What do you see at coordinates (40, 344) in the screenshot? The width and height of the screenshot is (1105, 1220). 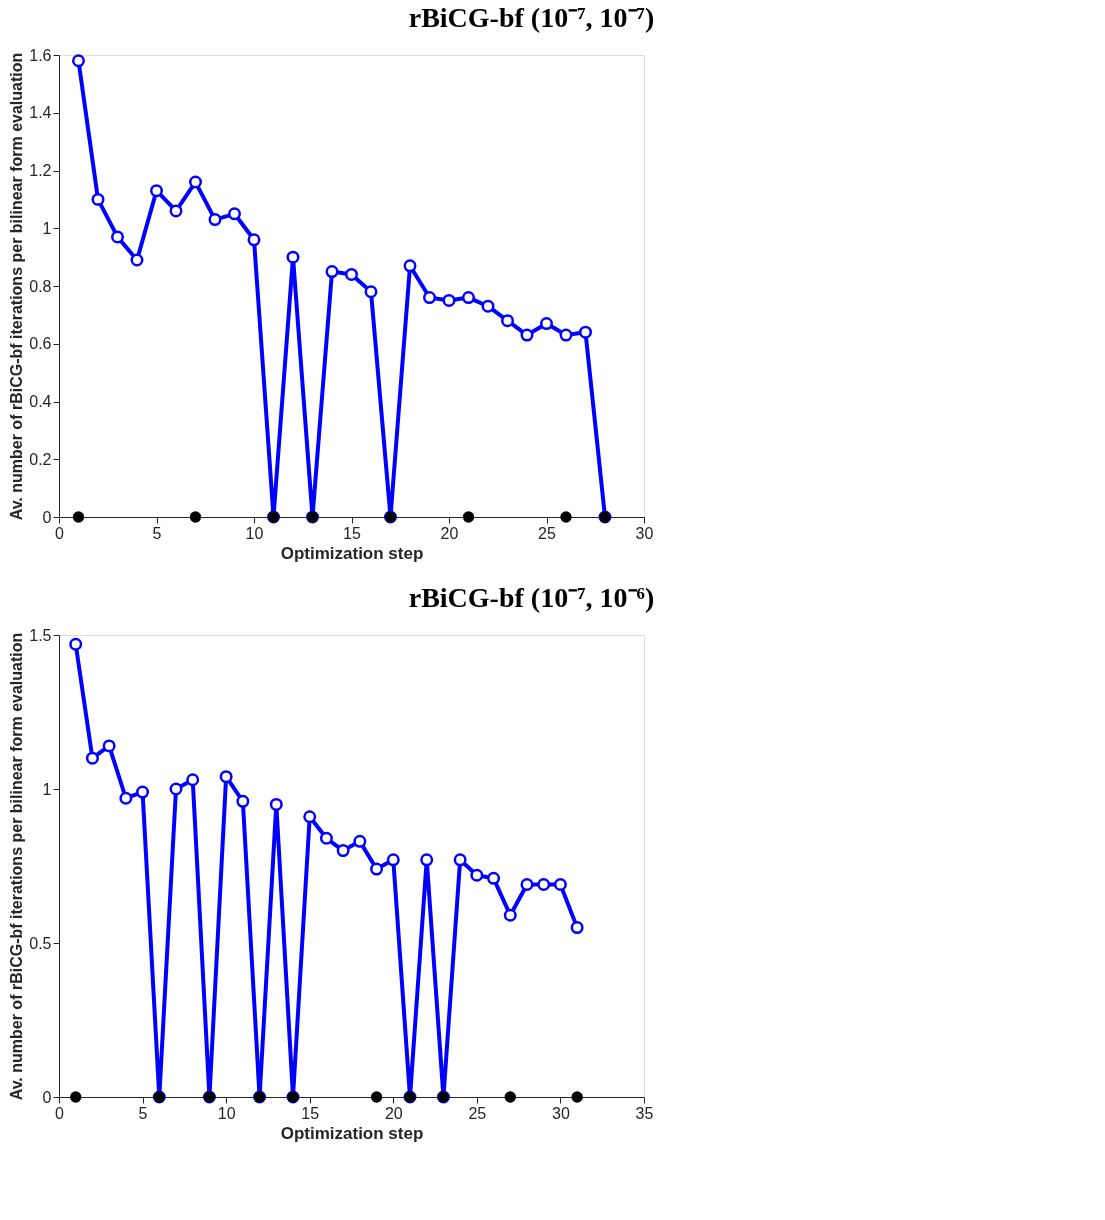 I see `y-tick-label: 0.6` at bounding box center [40, 344].